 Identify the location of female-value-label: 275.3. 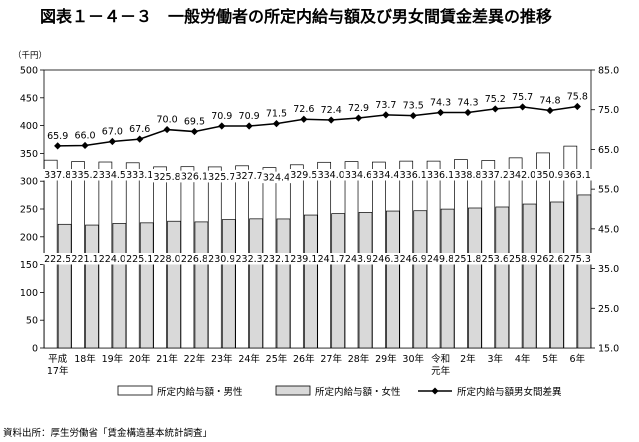
(577, 259).